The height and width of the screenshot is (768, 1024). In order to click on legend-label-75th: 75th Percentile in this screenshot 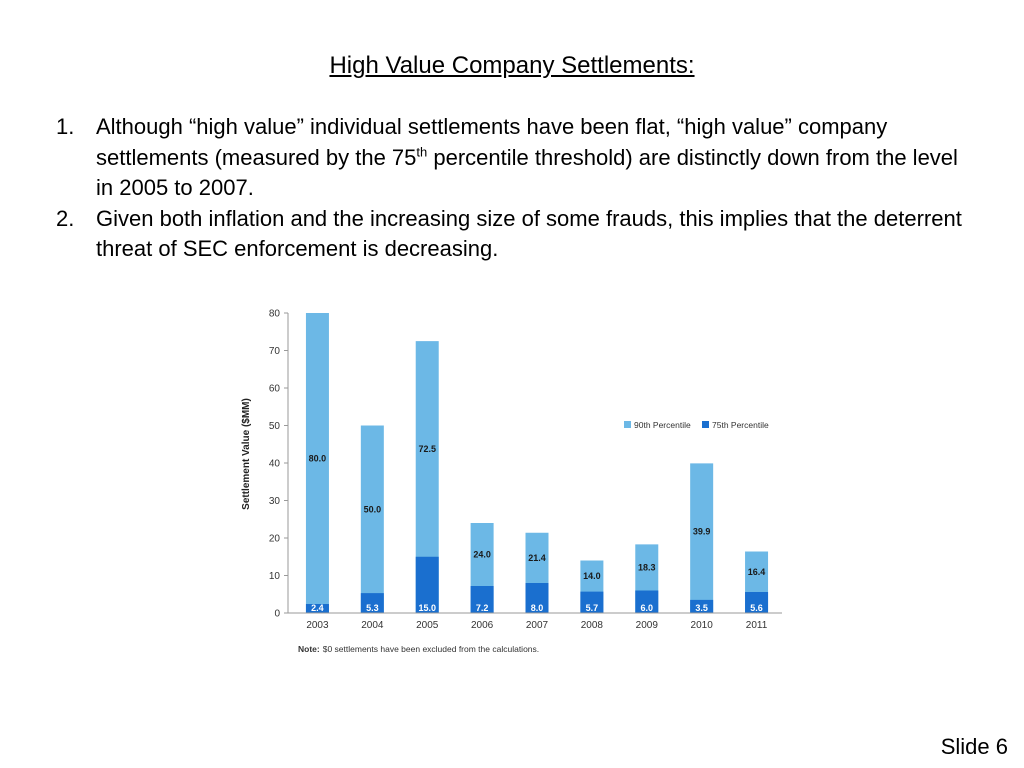, I will do `click(740, 425)`.